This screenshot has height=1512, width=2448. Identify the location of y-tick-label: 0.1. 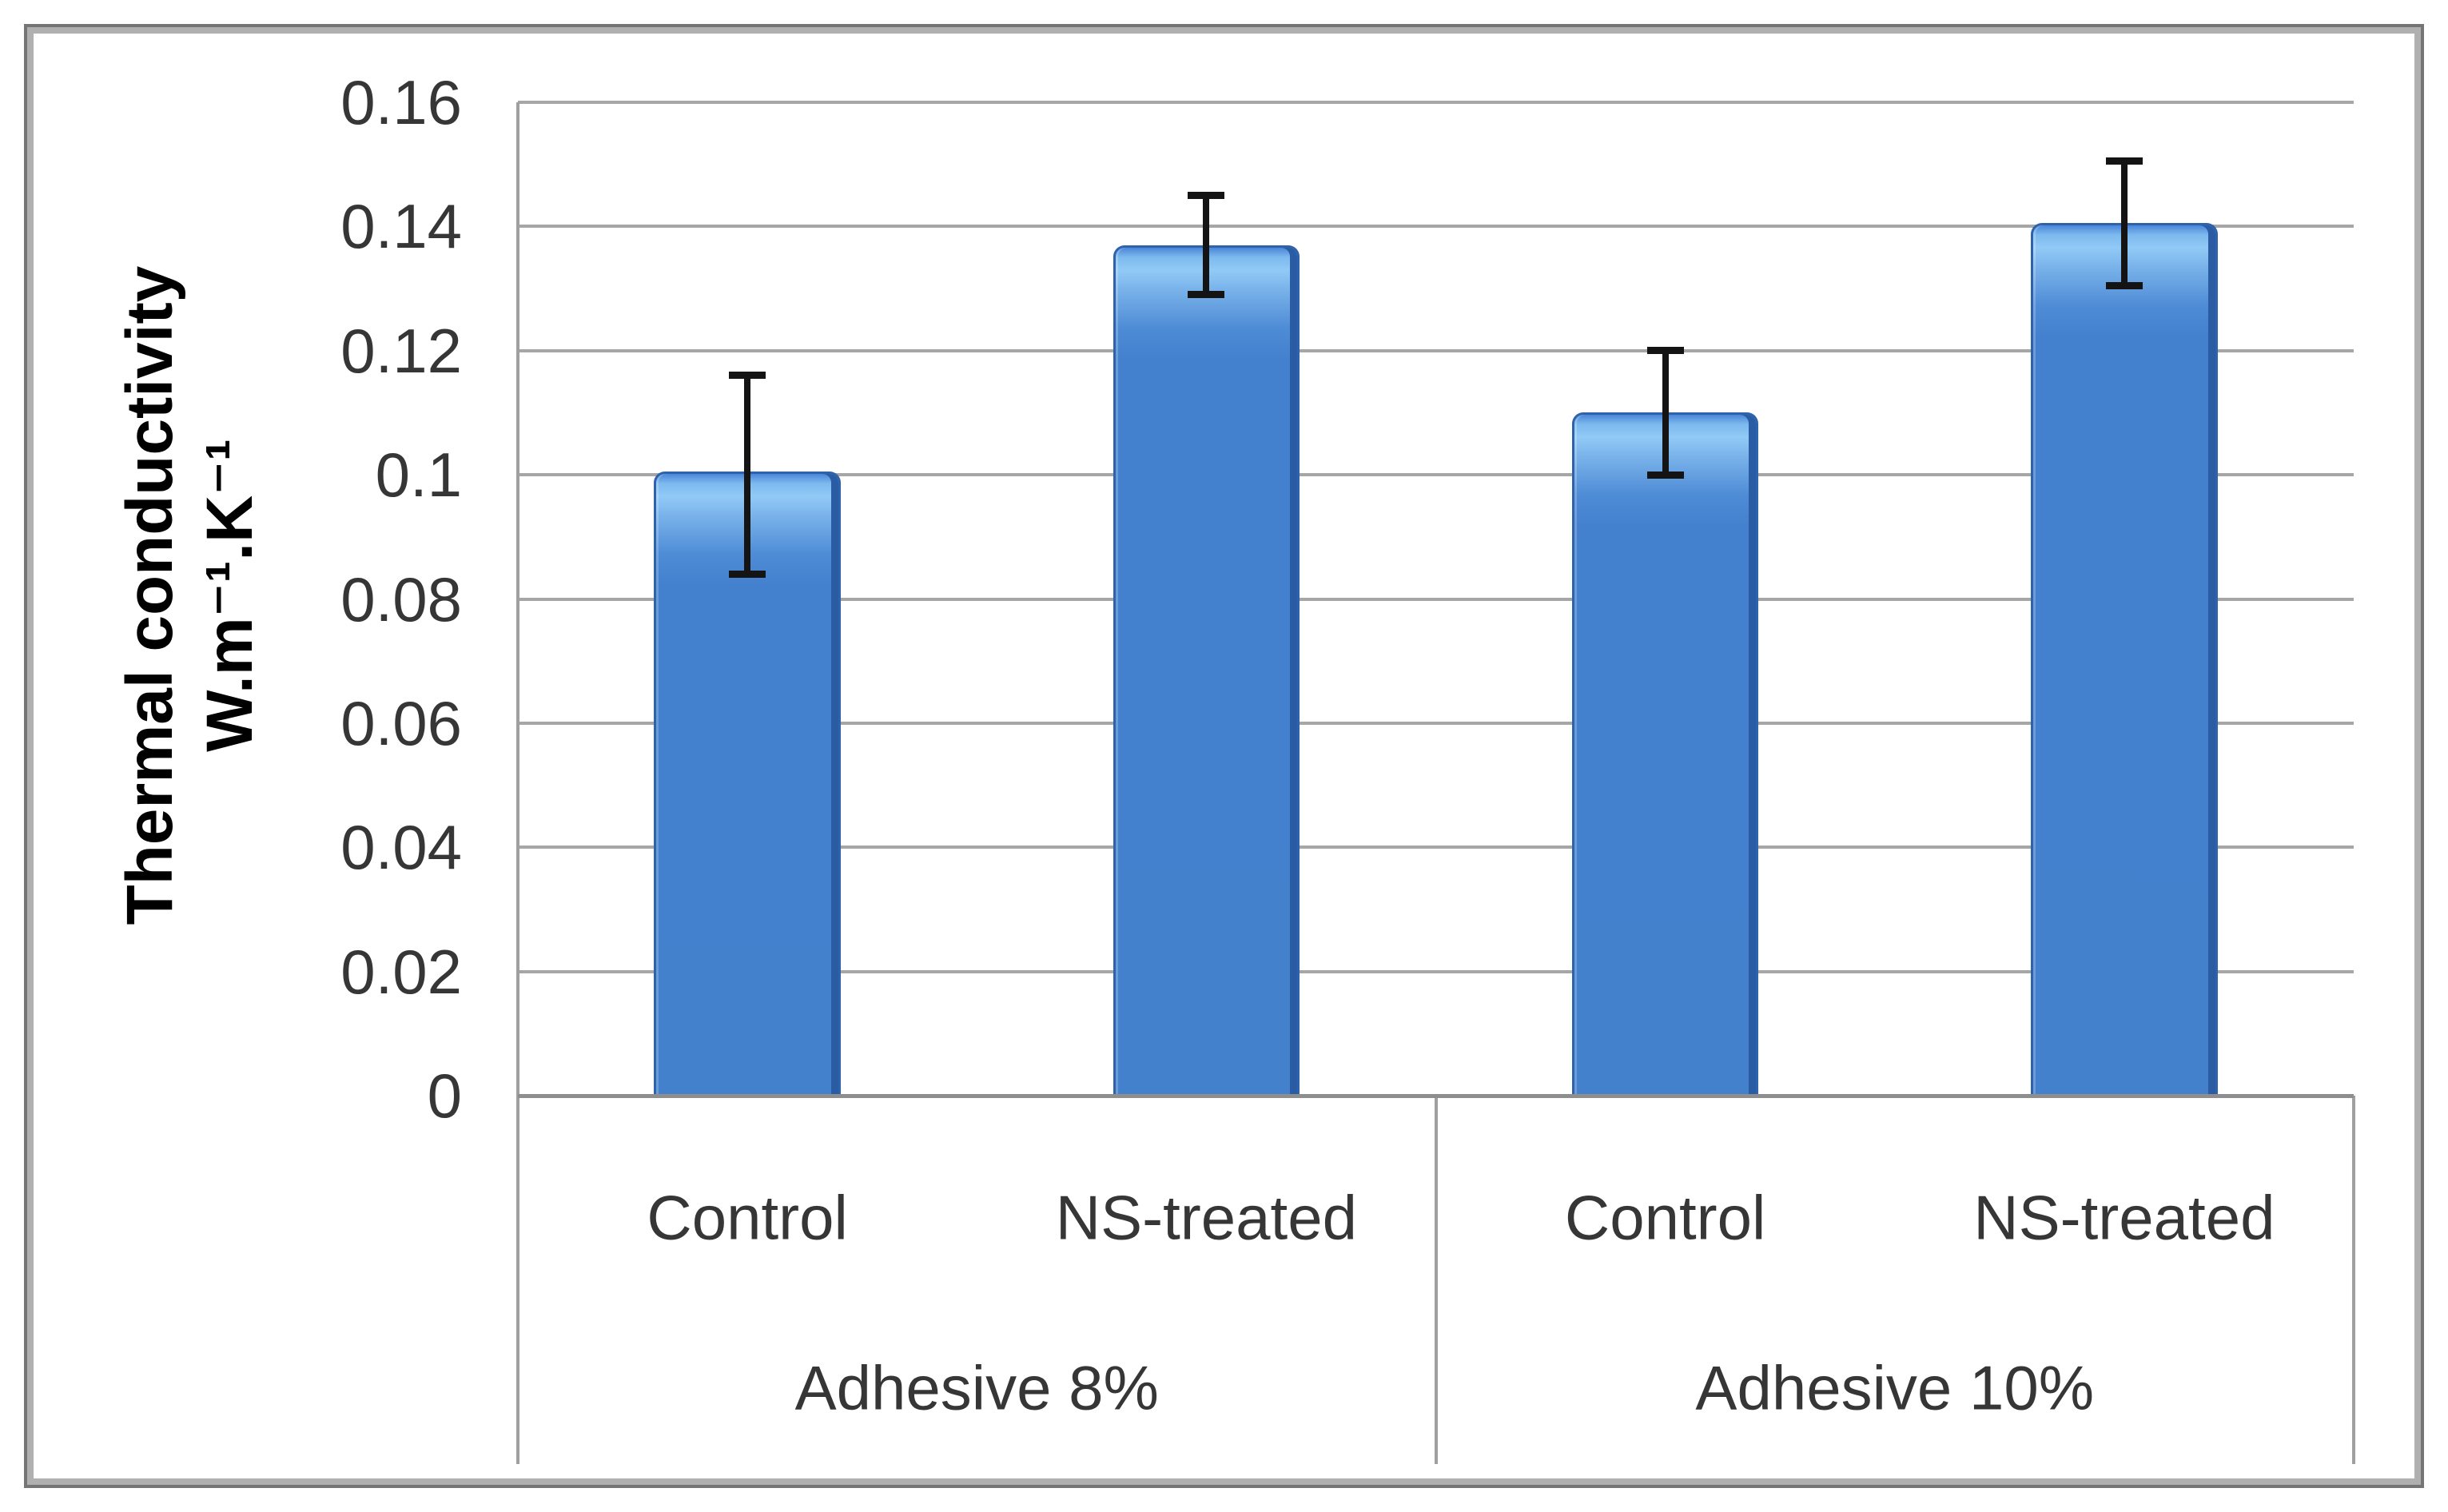
(418, 475).